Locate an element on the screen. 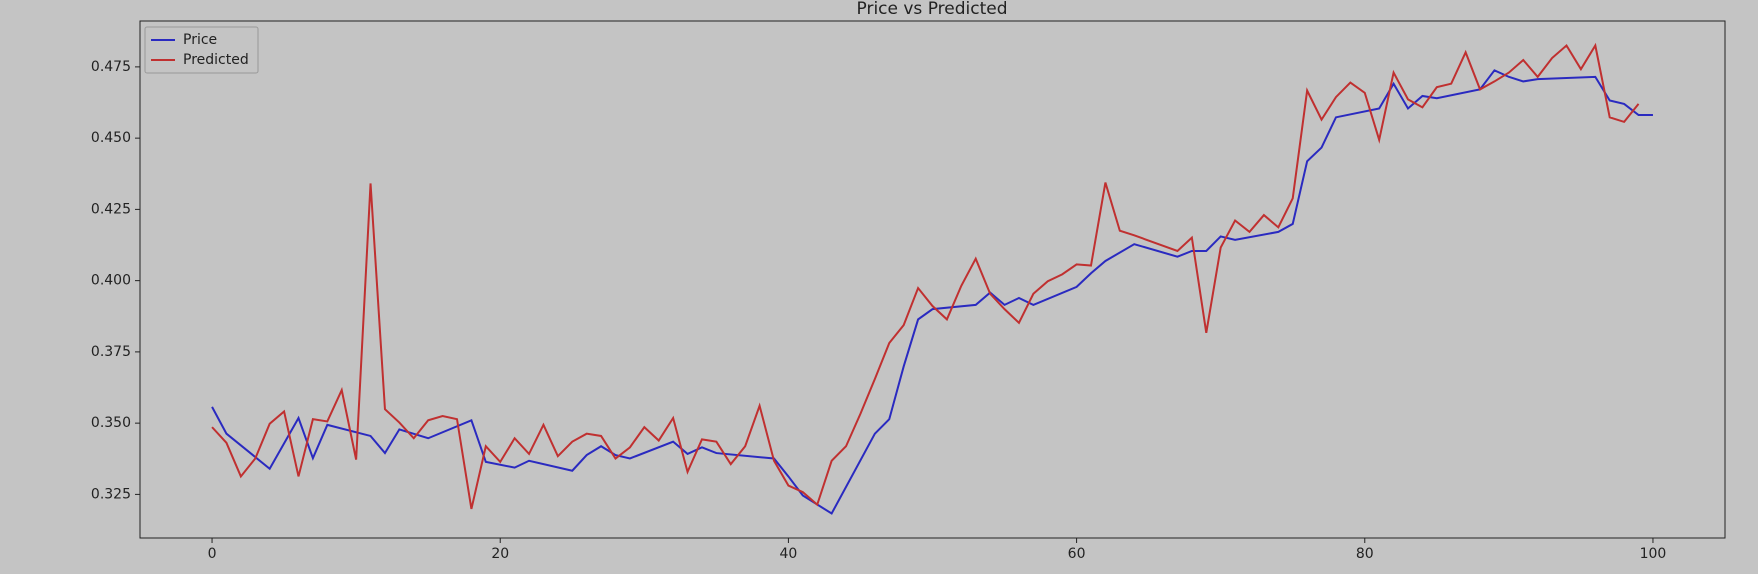 The width and height of the screenshot is (1758, 574). x-tick-label: 0 is located at coordinates (212, 554).